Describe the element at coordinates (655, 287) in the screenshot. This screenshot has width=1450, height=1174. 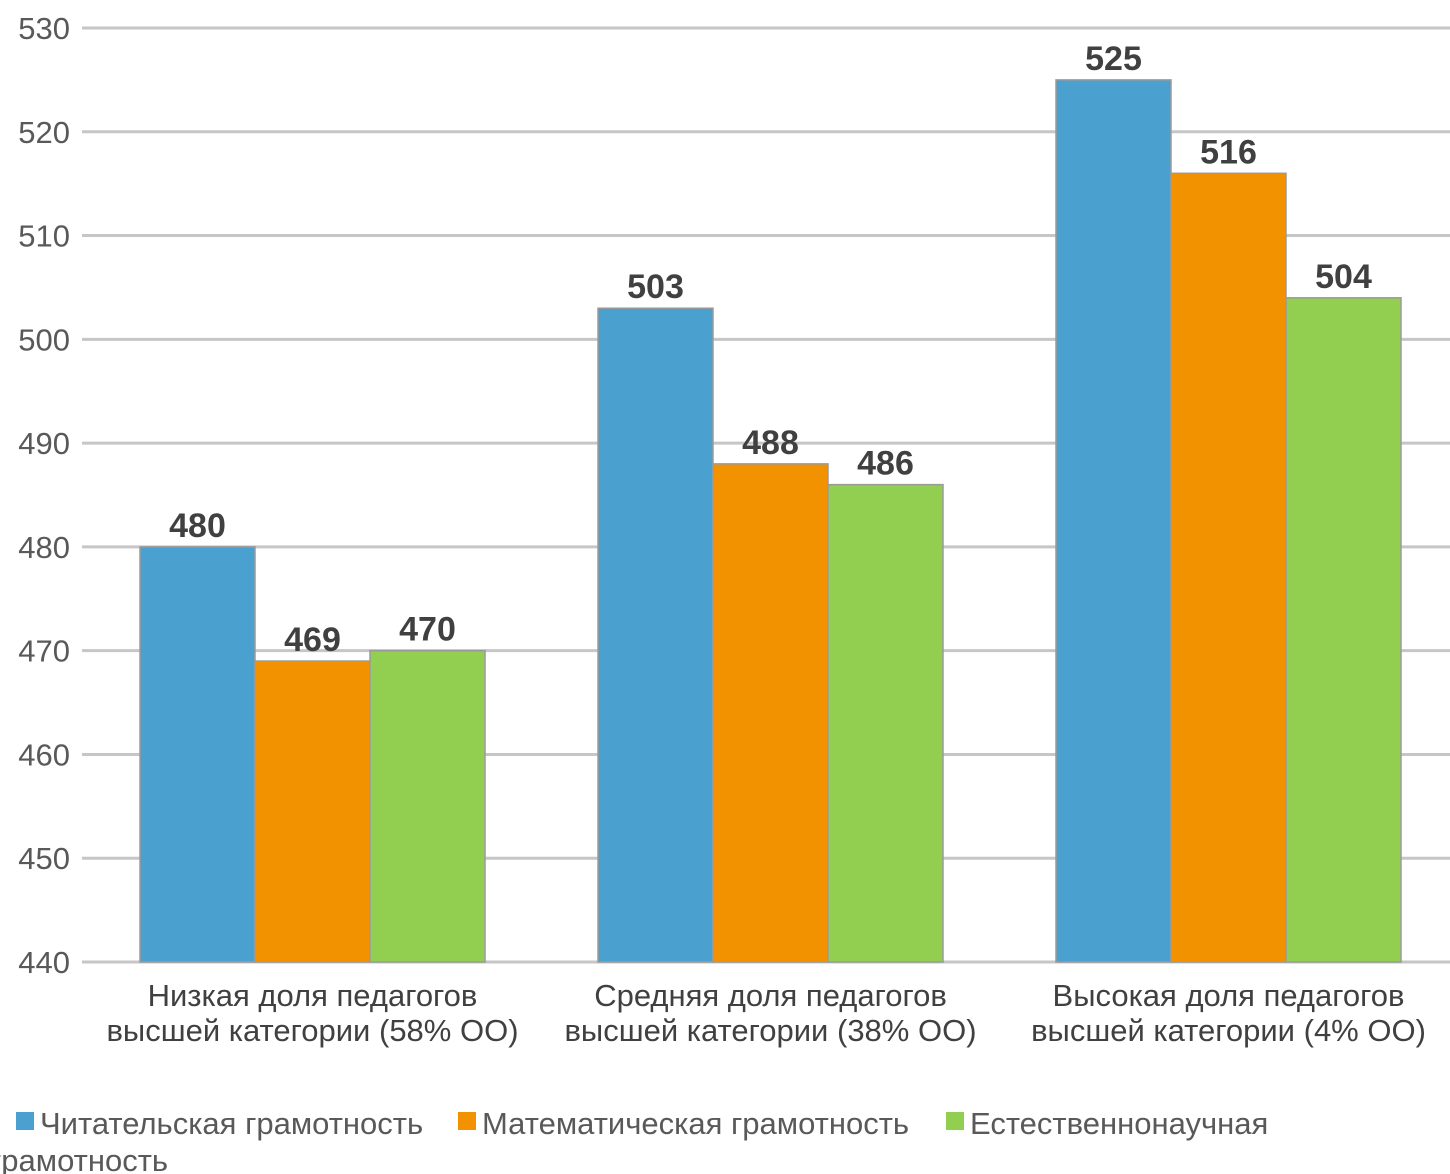
I see `data-label: 503` at that location.